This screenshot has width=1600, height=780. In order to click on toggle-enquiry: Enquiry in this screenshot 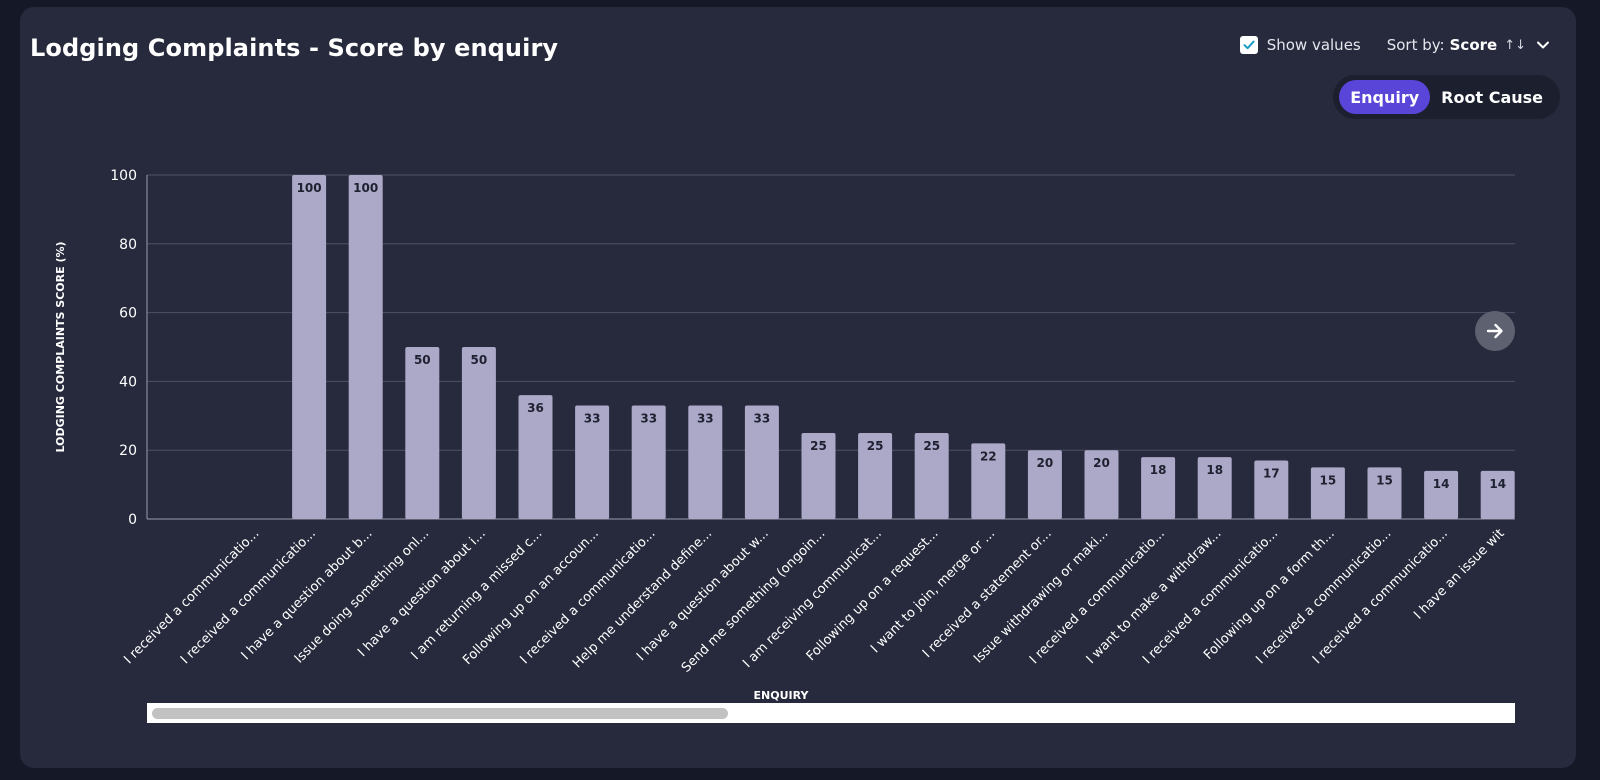, I will do `click(1385, 97)`.